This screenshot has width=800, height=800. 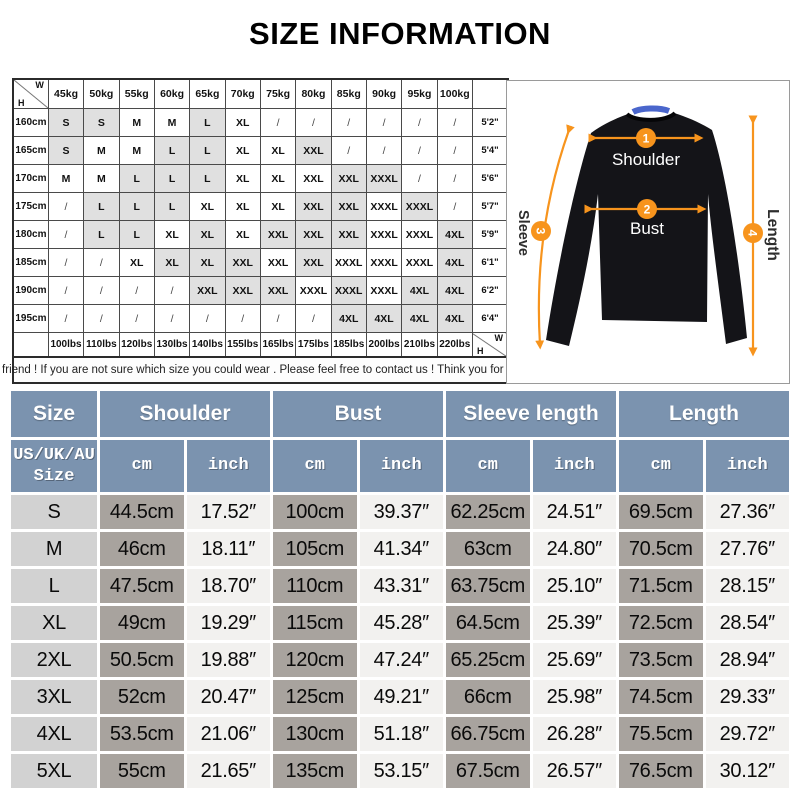 What do you see at coordinates (661, 660) in the screenshot?
I see `spec-cm-value-cell: 73.5cm` at bounding box center [661, 660].